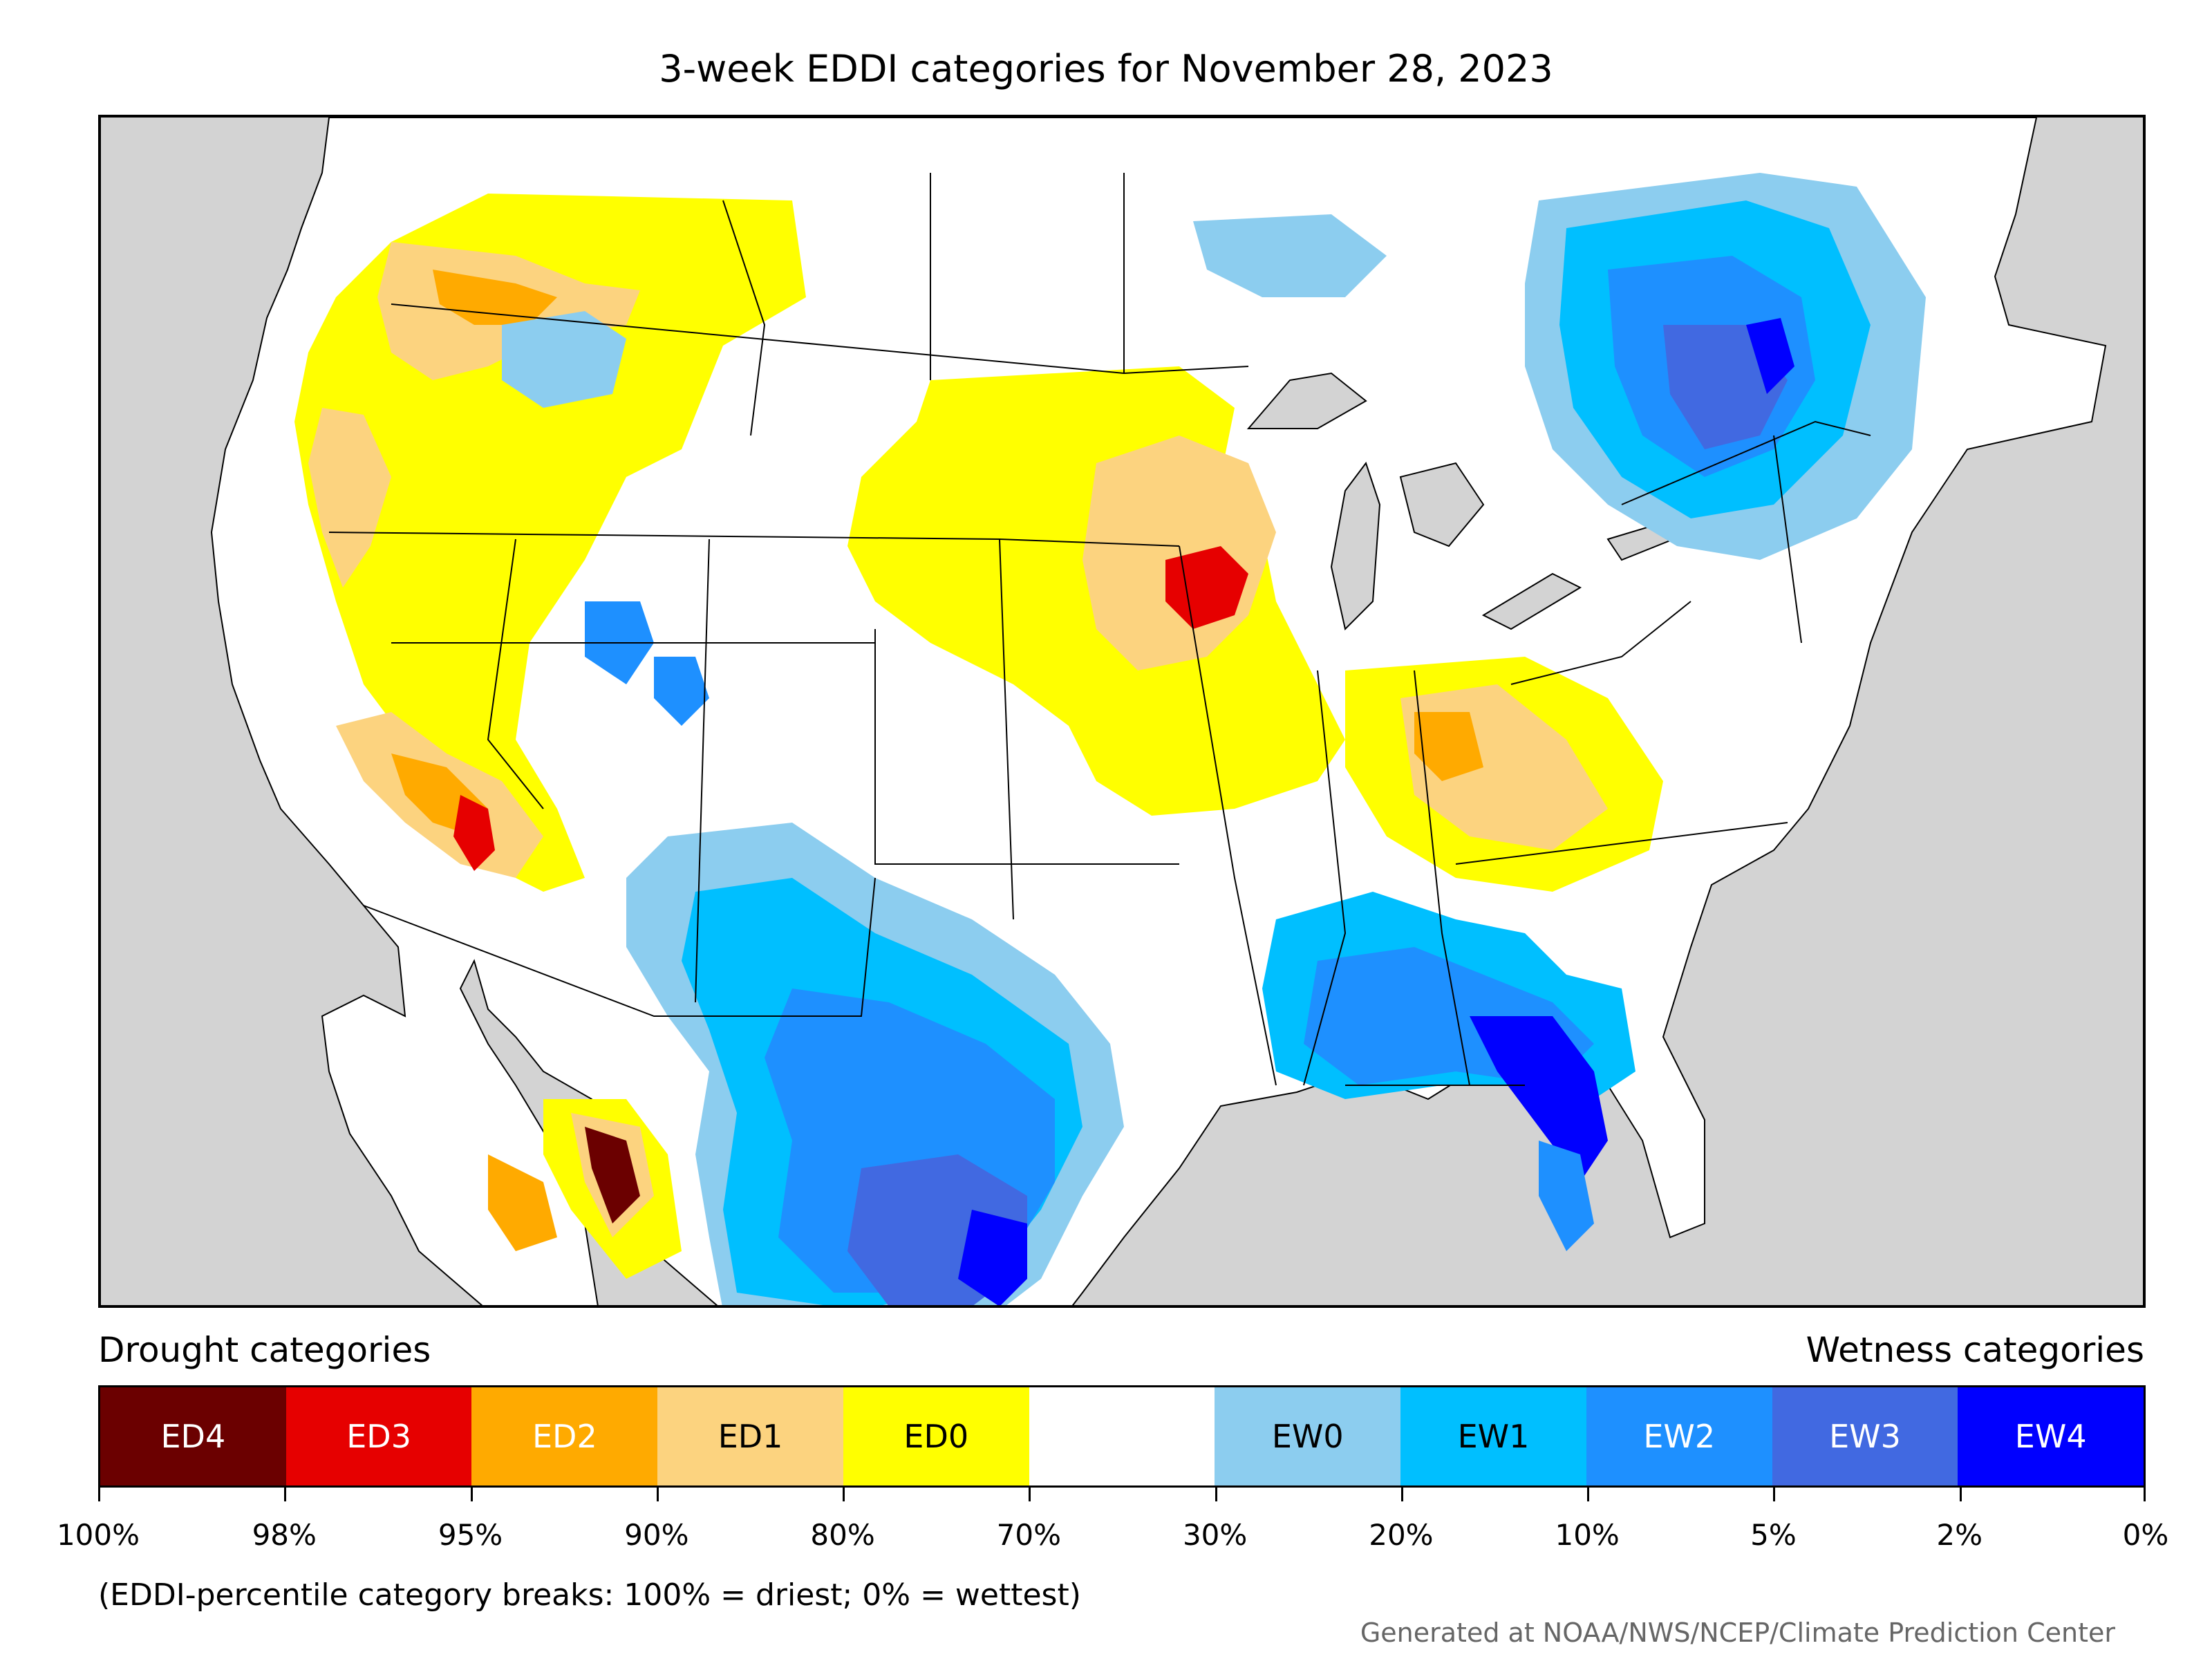 This screenshot has height=1659, width=2212. What do you see at coordinates (1865, 1436) in the screenshot?
I see `colorbar-cell-ew3: EW3` at bounding box center [1865, 1436].